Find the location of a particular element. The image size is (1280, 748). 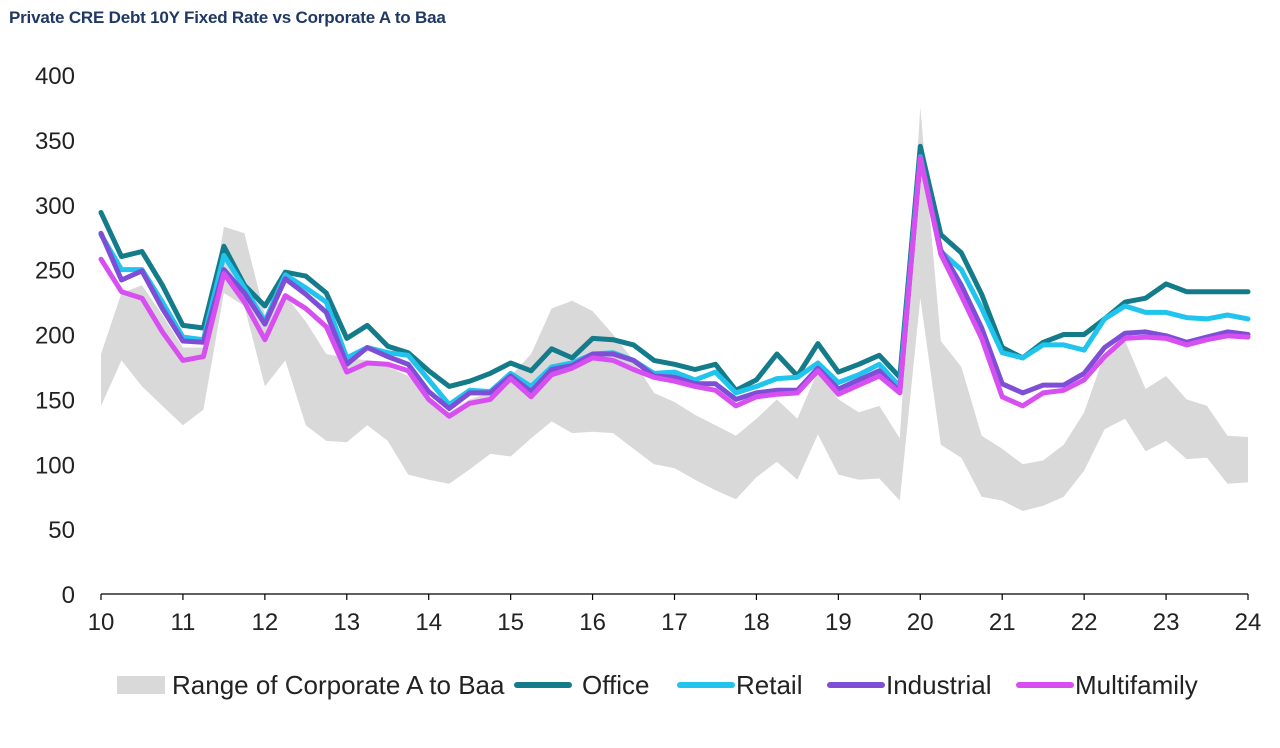

y-tick-label: 150 is located at coordinates (55, 400).